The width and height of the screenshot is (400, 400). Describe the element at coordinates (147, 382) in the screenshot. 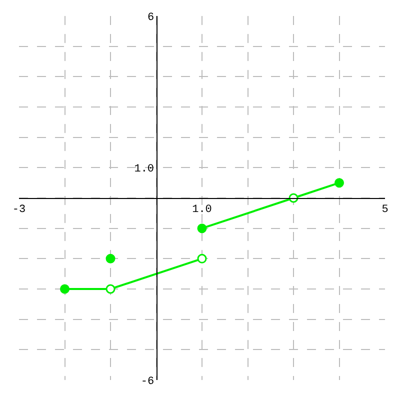

I see `y-tick-label: -6` at that location.